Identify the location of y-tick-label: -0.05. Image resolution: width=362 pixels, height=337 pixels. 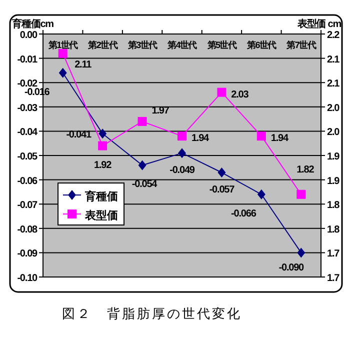
(27, 157).